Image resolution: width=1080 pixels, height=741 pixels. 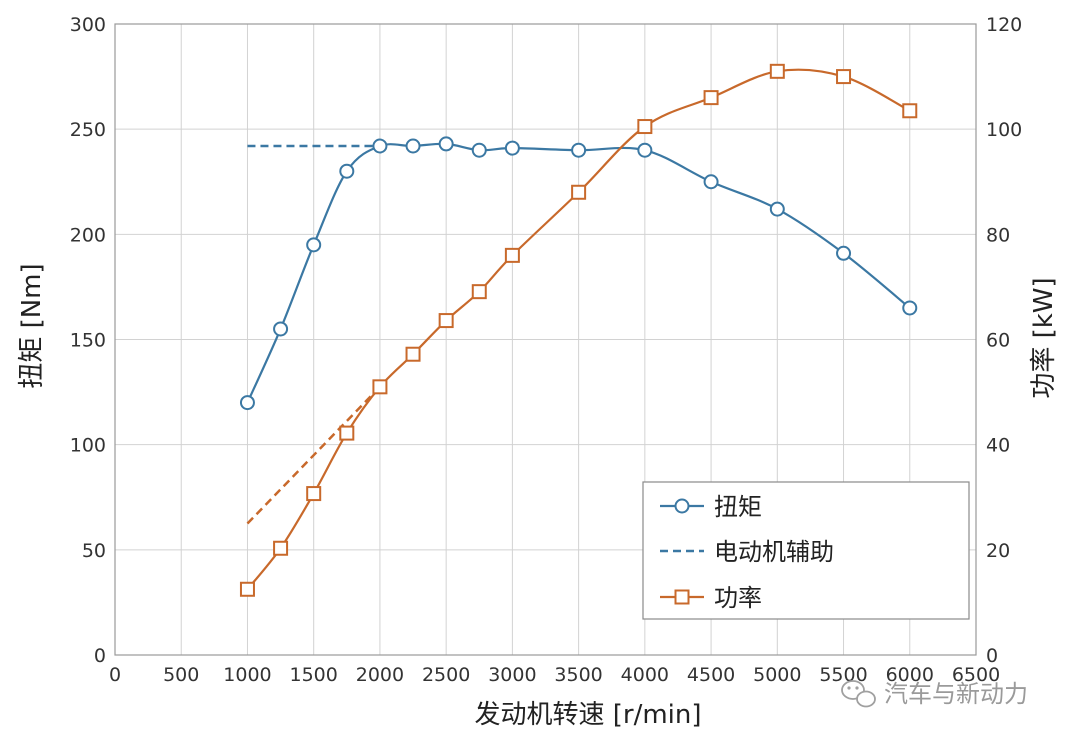 I want to click on x-tick-label-1: 500, so click(x=181, y=675).